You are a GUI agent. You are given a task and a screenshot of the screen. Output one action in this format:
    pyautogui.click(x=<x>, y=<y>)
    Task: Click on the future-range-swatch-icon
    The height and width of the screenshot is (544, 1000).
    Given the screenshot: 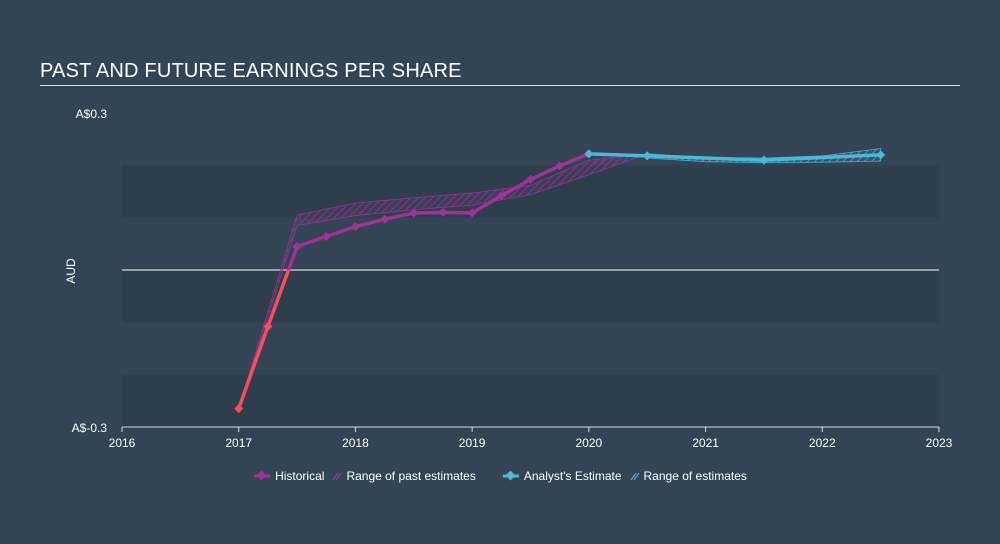 What is the action you would take?
    pyautogui.click(x=635, y=476)
    